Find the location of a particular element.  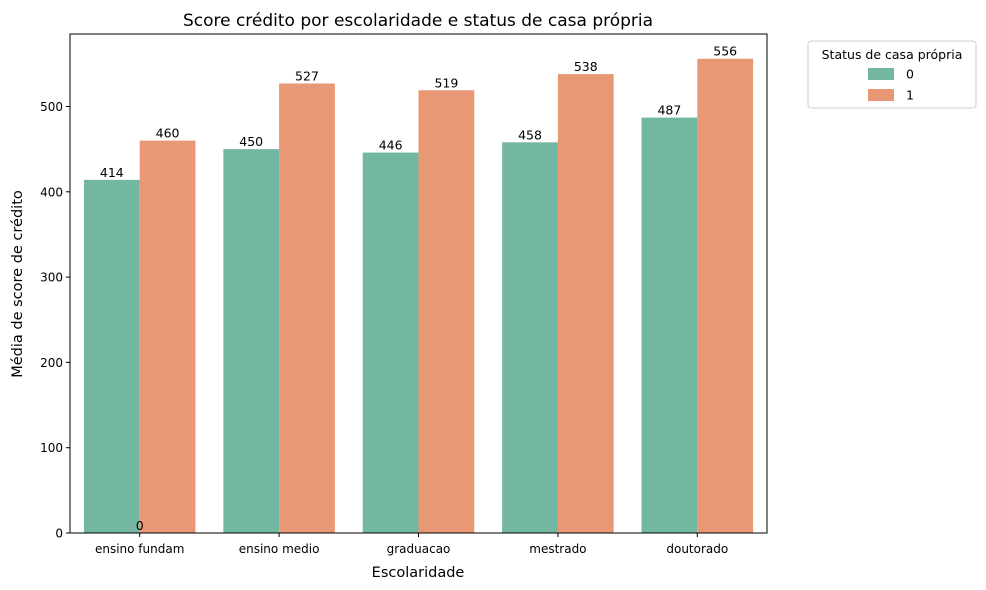

legend-items: 01 is located at coordinates (891, 85).